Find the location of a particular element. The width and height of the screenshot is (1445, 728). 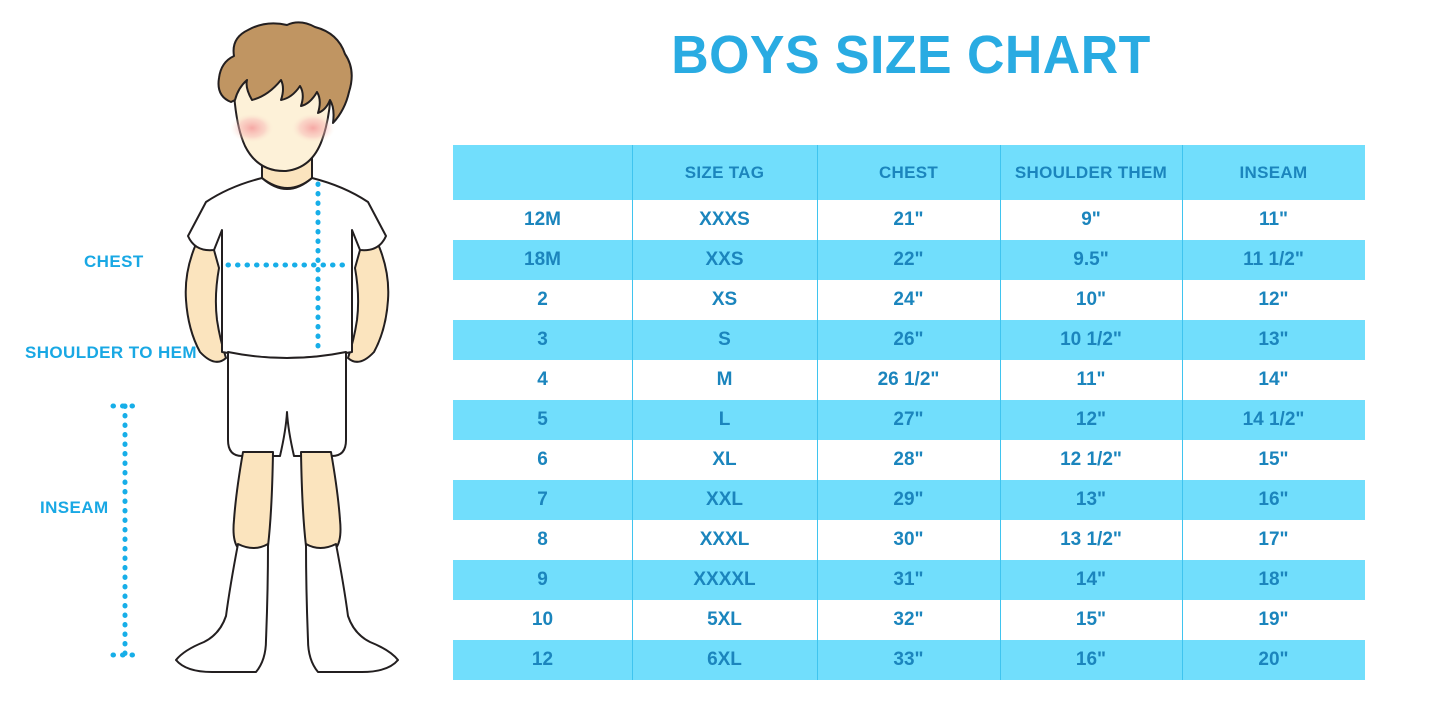

boot-left is located at coordinates (222, 608).